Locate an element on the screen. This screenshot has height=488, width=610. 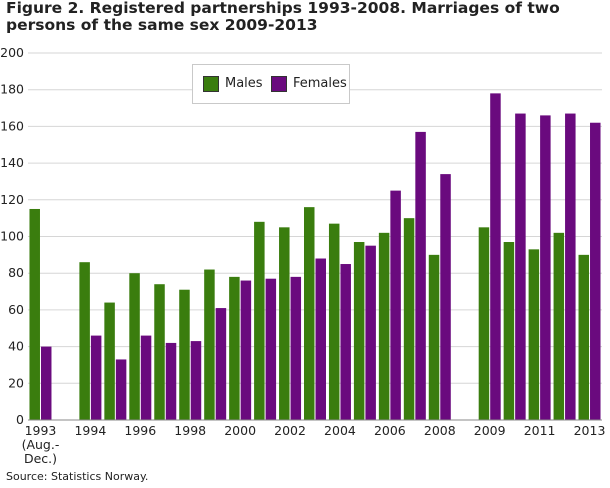
y-tick-label: 180 is located at coordinates (12, 89).